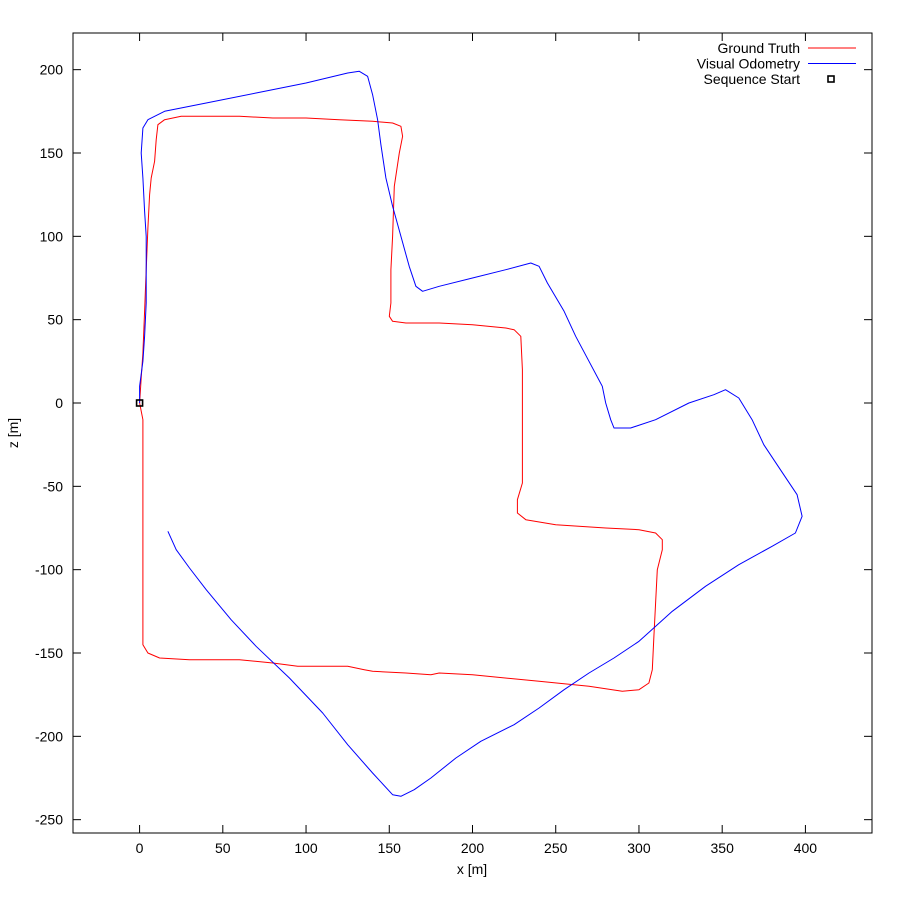  I want to click on sequence-start-marker, so click(139, 403).